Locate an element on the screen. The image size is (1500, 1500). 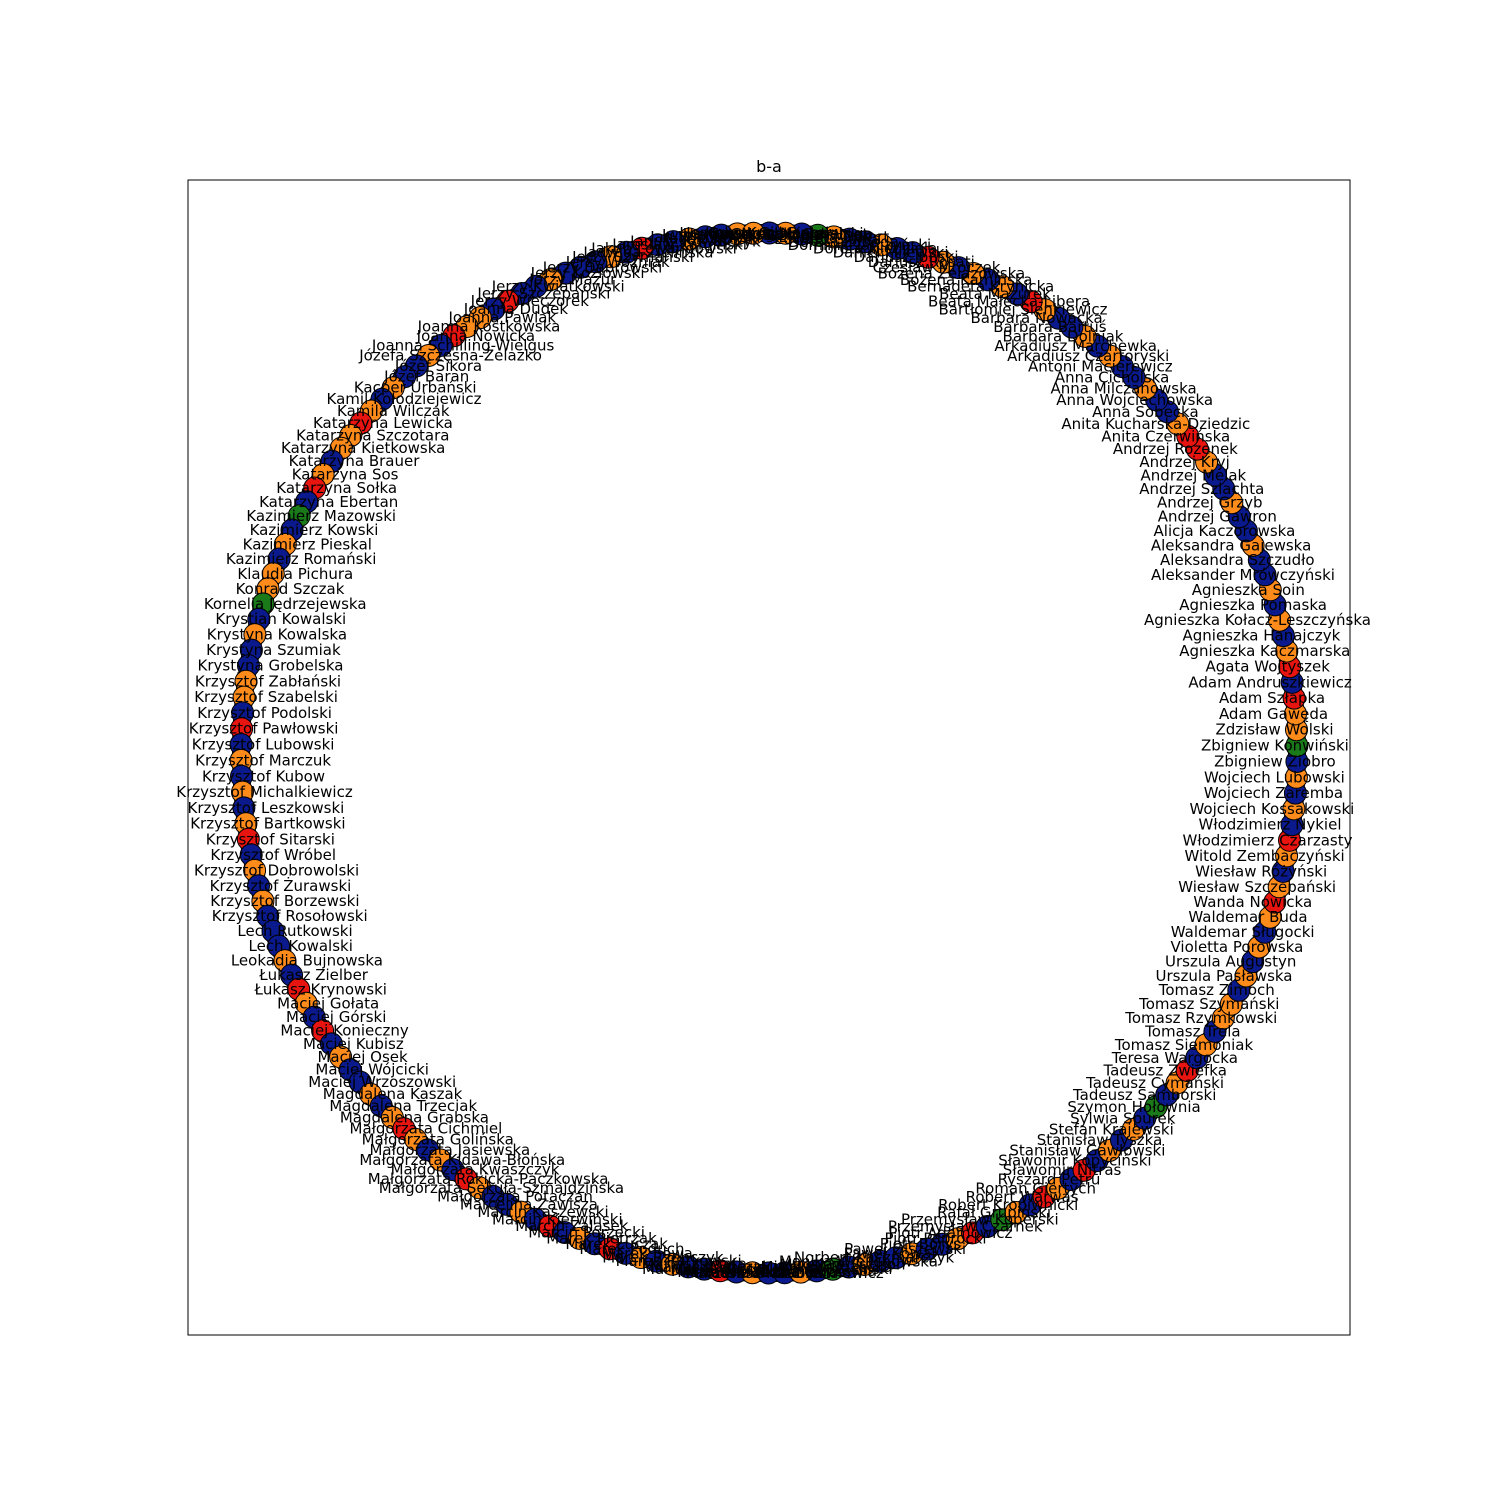
node-label: Krzysztof Sitarski is located at coordinates (270, 839).